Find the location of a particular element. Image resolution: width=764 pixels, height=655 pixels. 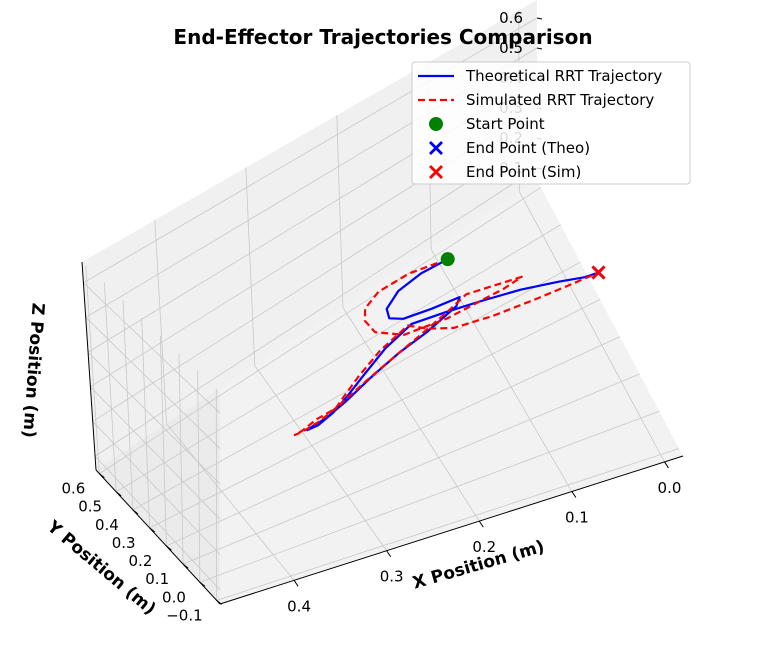

y-tick-label: 0.1 is located at coordinates (157, 579).